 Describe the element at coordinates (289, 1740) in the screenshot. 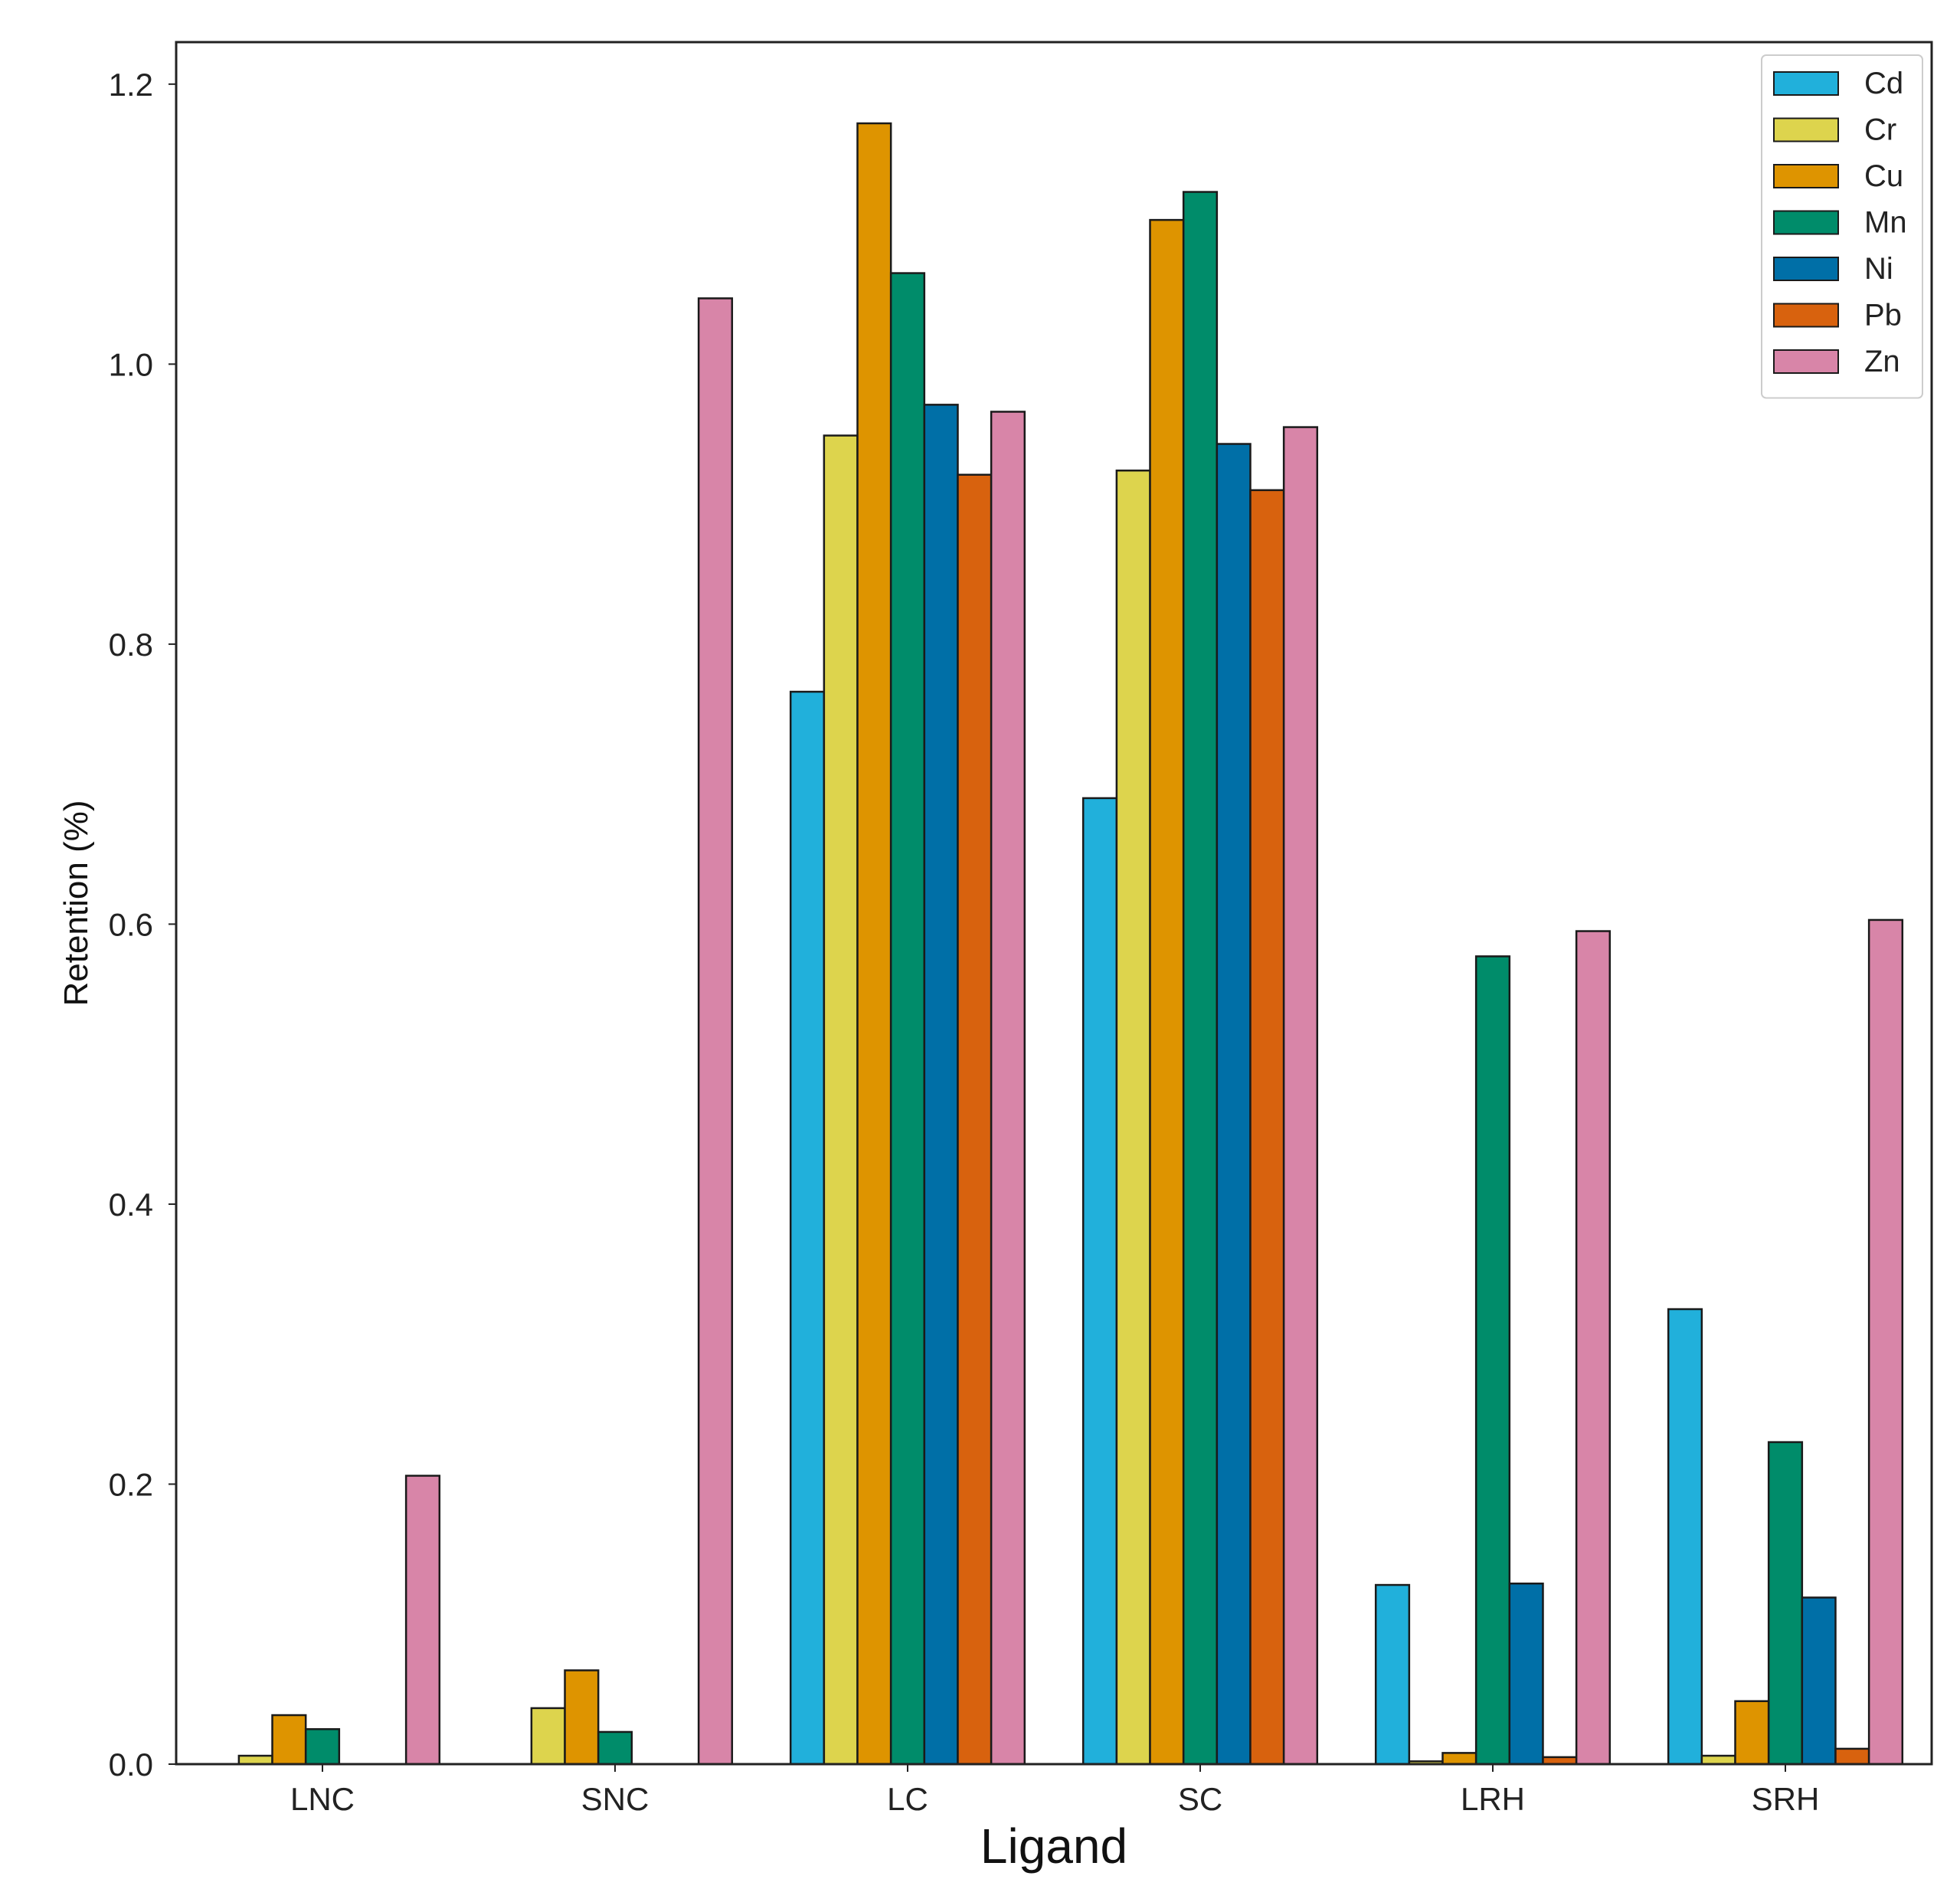

I see `bar-cu-lnc` at that location.